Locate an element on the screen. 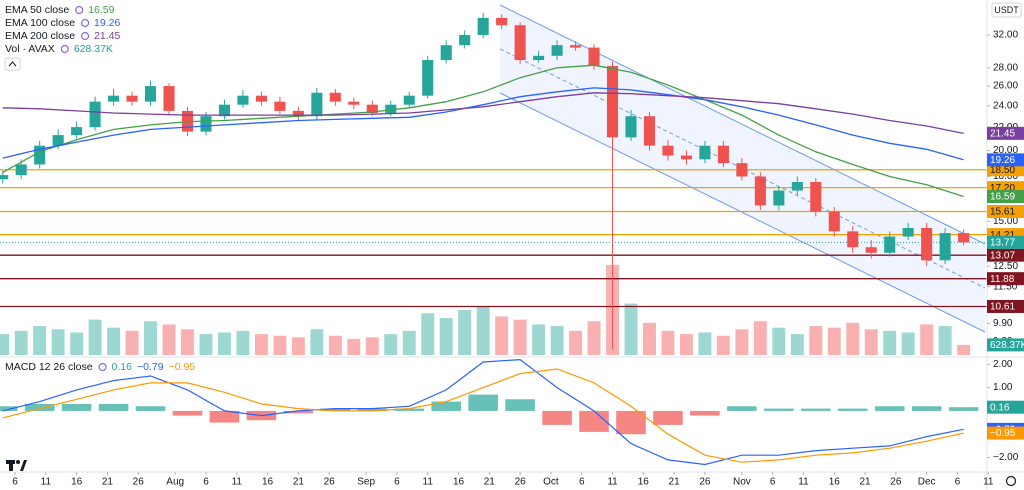  y-tick-label: 26.00 is located at coordinates (1005, 86).